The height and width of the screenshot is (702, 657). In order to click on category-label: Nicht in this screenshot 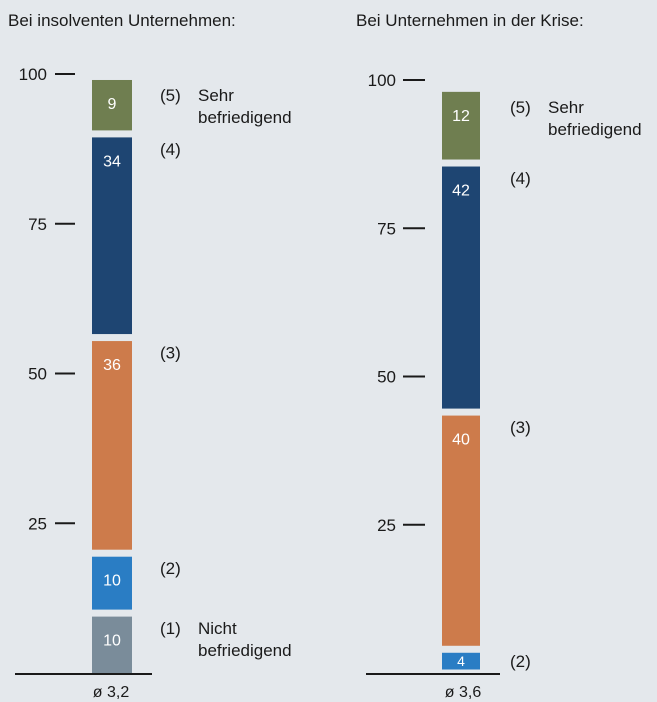, I will do `click(217, 628)`.